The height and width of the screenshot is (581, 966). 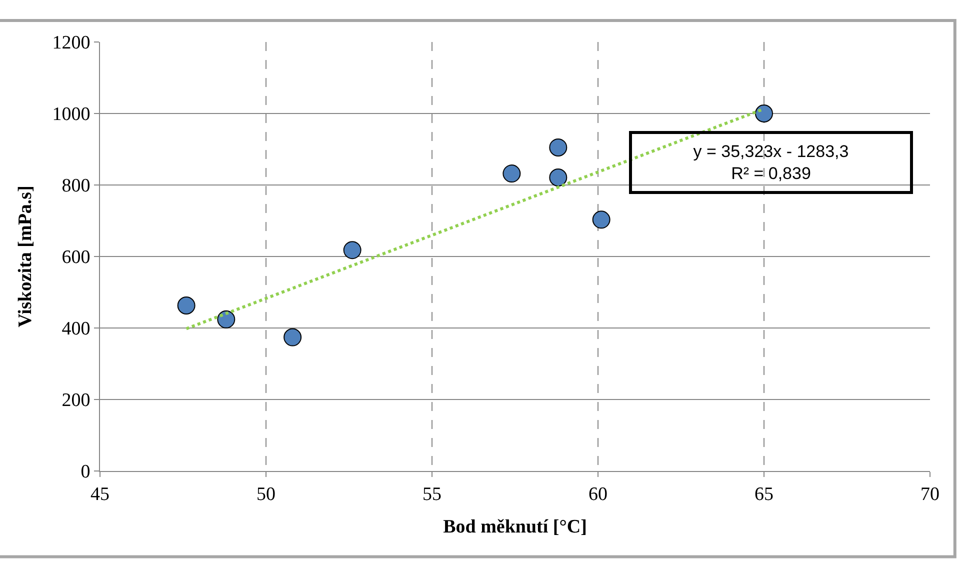 I want to click on x-tick-label: 65, so click(x=764, y=494).